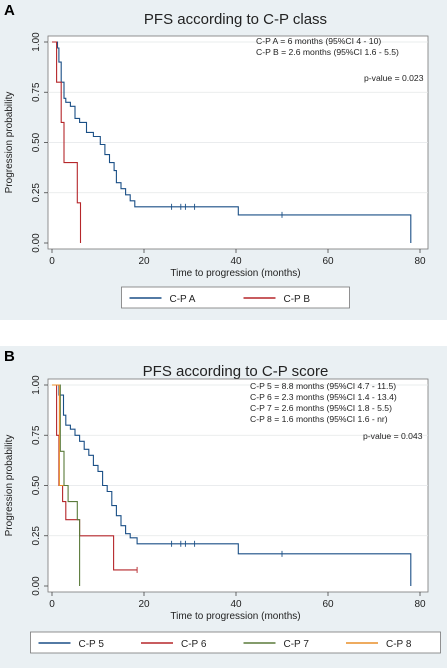 This screenshot has height=668, width=447. Describe the element at coordinates (328, 604) in the screenshot. I see `c1-x-tick-label-3: 60` at that location.